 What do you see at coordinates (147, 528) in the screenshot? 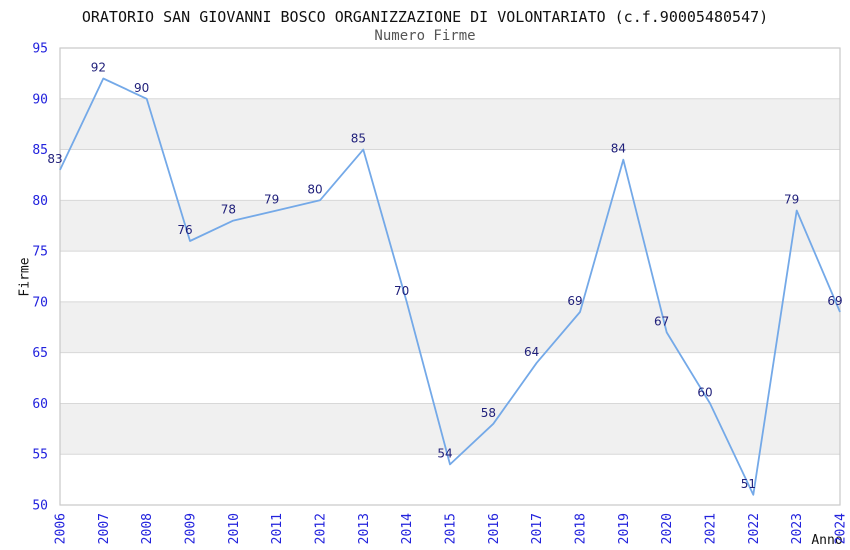
I see `x-tick-label: 2008` at bounding box center [147, 528].